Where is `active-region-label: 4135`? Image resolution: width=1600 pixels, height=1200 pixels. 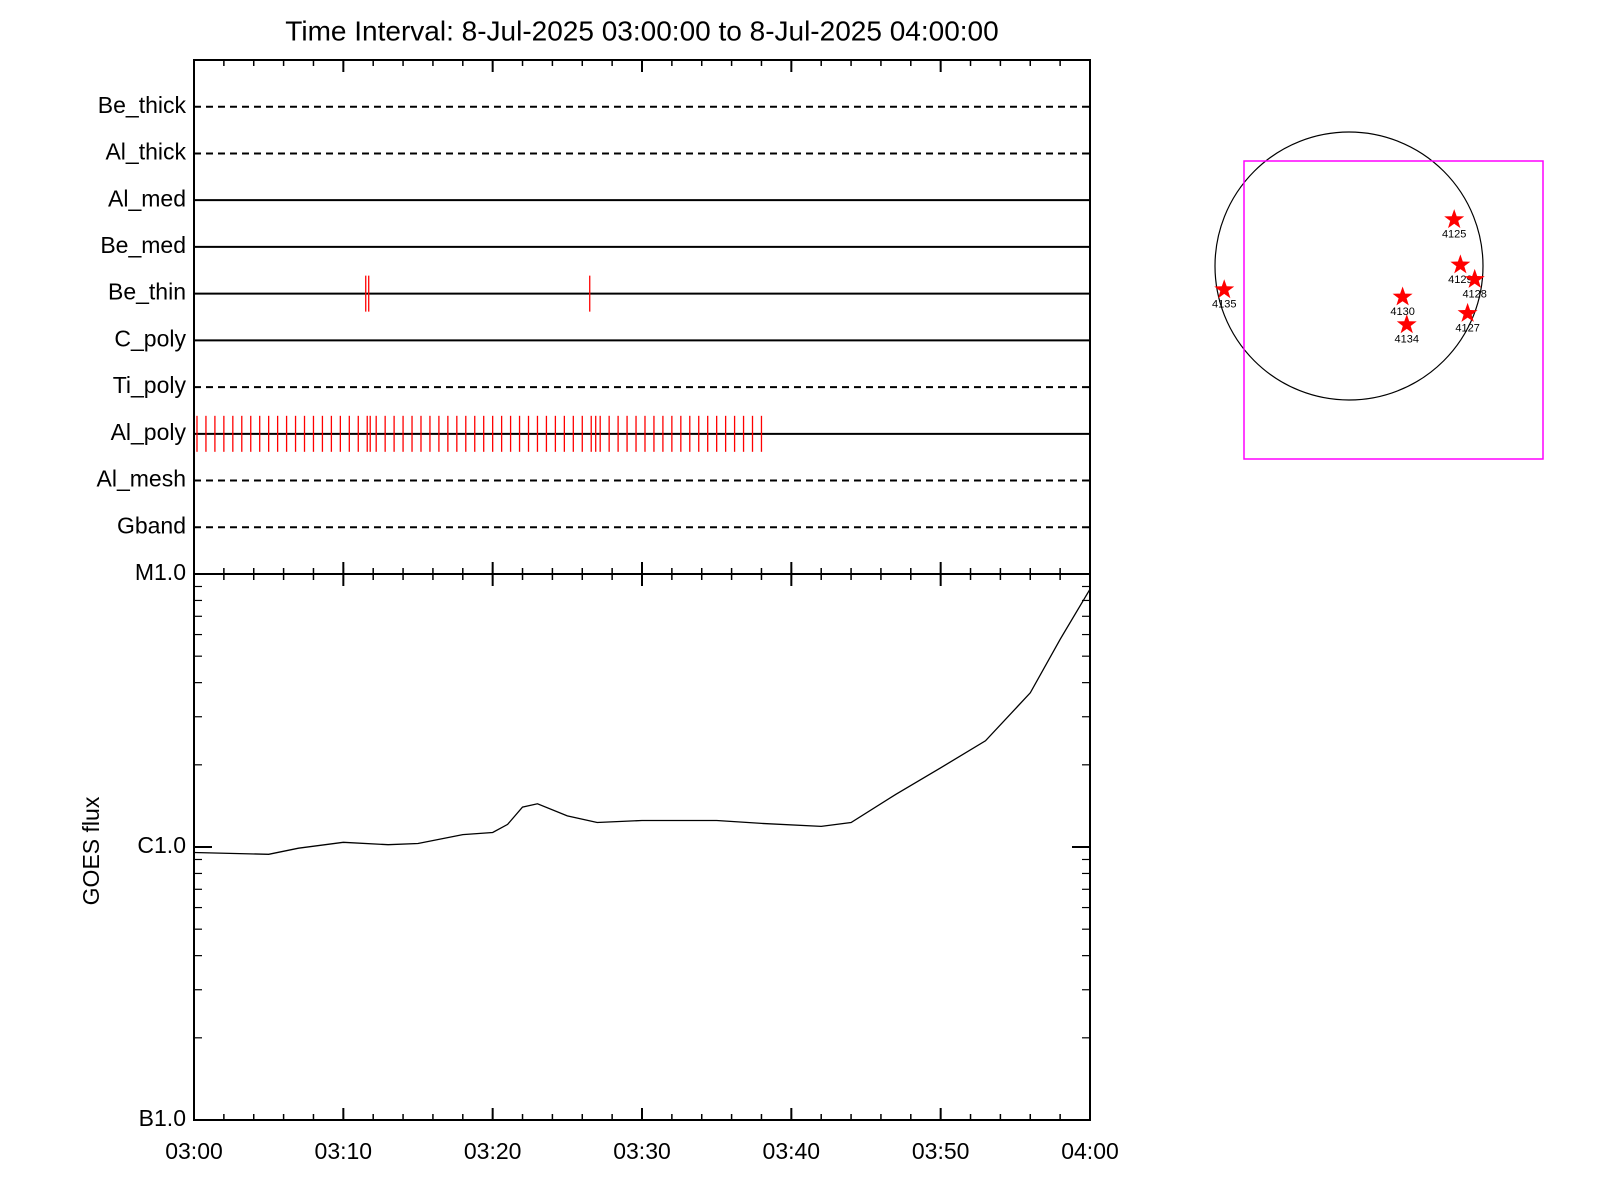
active-region-label: 4135 is located at coordinates (1224, 305).